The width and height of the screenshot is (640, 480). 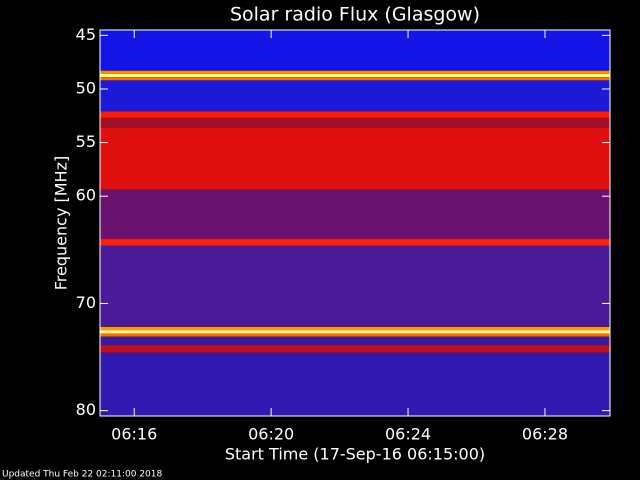 What do you see at coordinates (61, 223) in the screenshot?
I see `y-axis-label: Frequency [MHz]` at bounding box center [61, 223].